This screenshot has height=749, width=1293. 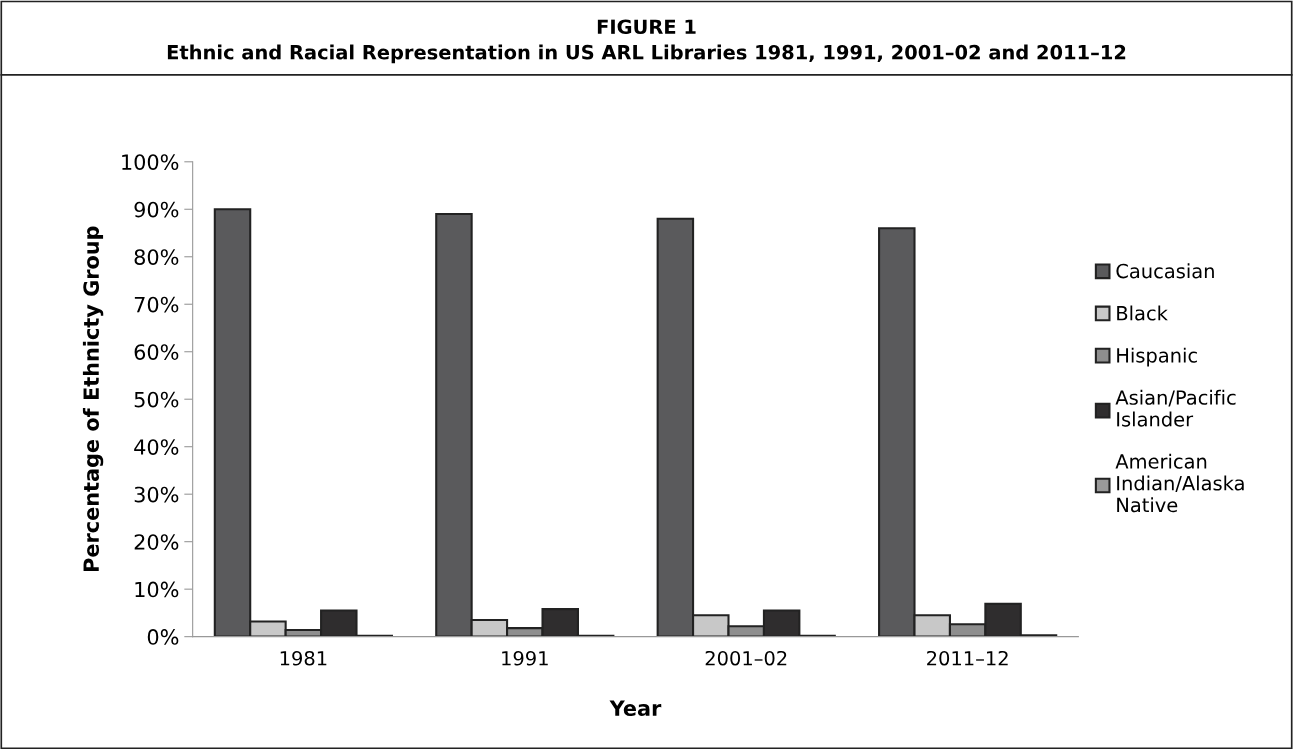 I want to click on x-tick-label: 2011–12, so click(x=967, y=658).